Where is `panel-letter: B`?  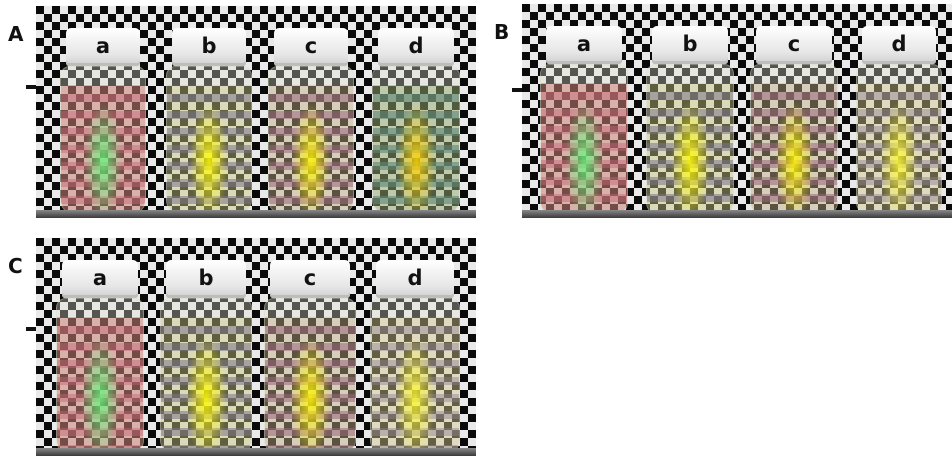 panel-letter: B is located at coordinates (502, 32).